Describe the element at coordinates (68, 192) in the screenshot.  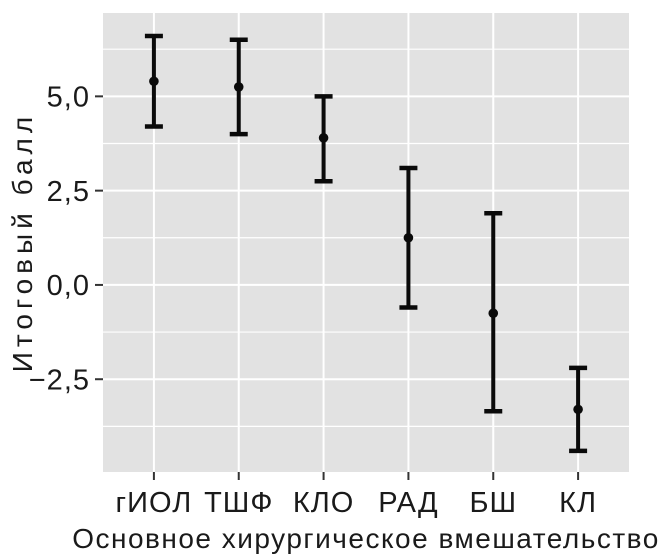
I see `y-tick-label: 2,5` at that location.